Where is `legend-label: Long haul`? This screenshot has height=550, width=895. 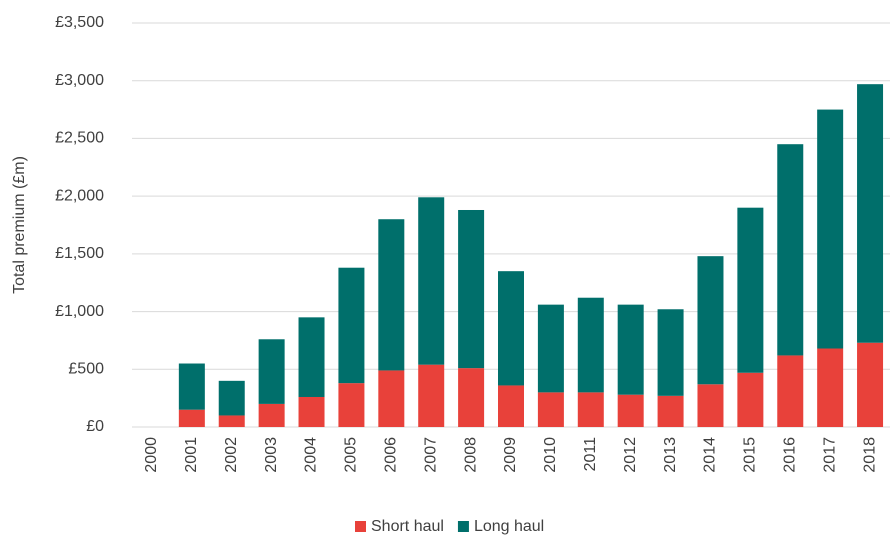 legend-label: Long haul is located at coordinates (509, 526).